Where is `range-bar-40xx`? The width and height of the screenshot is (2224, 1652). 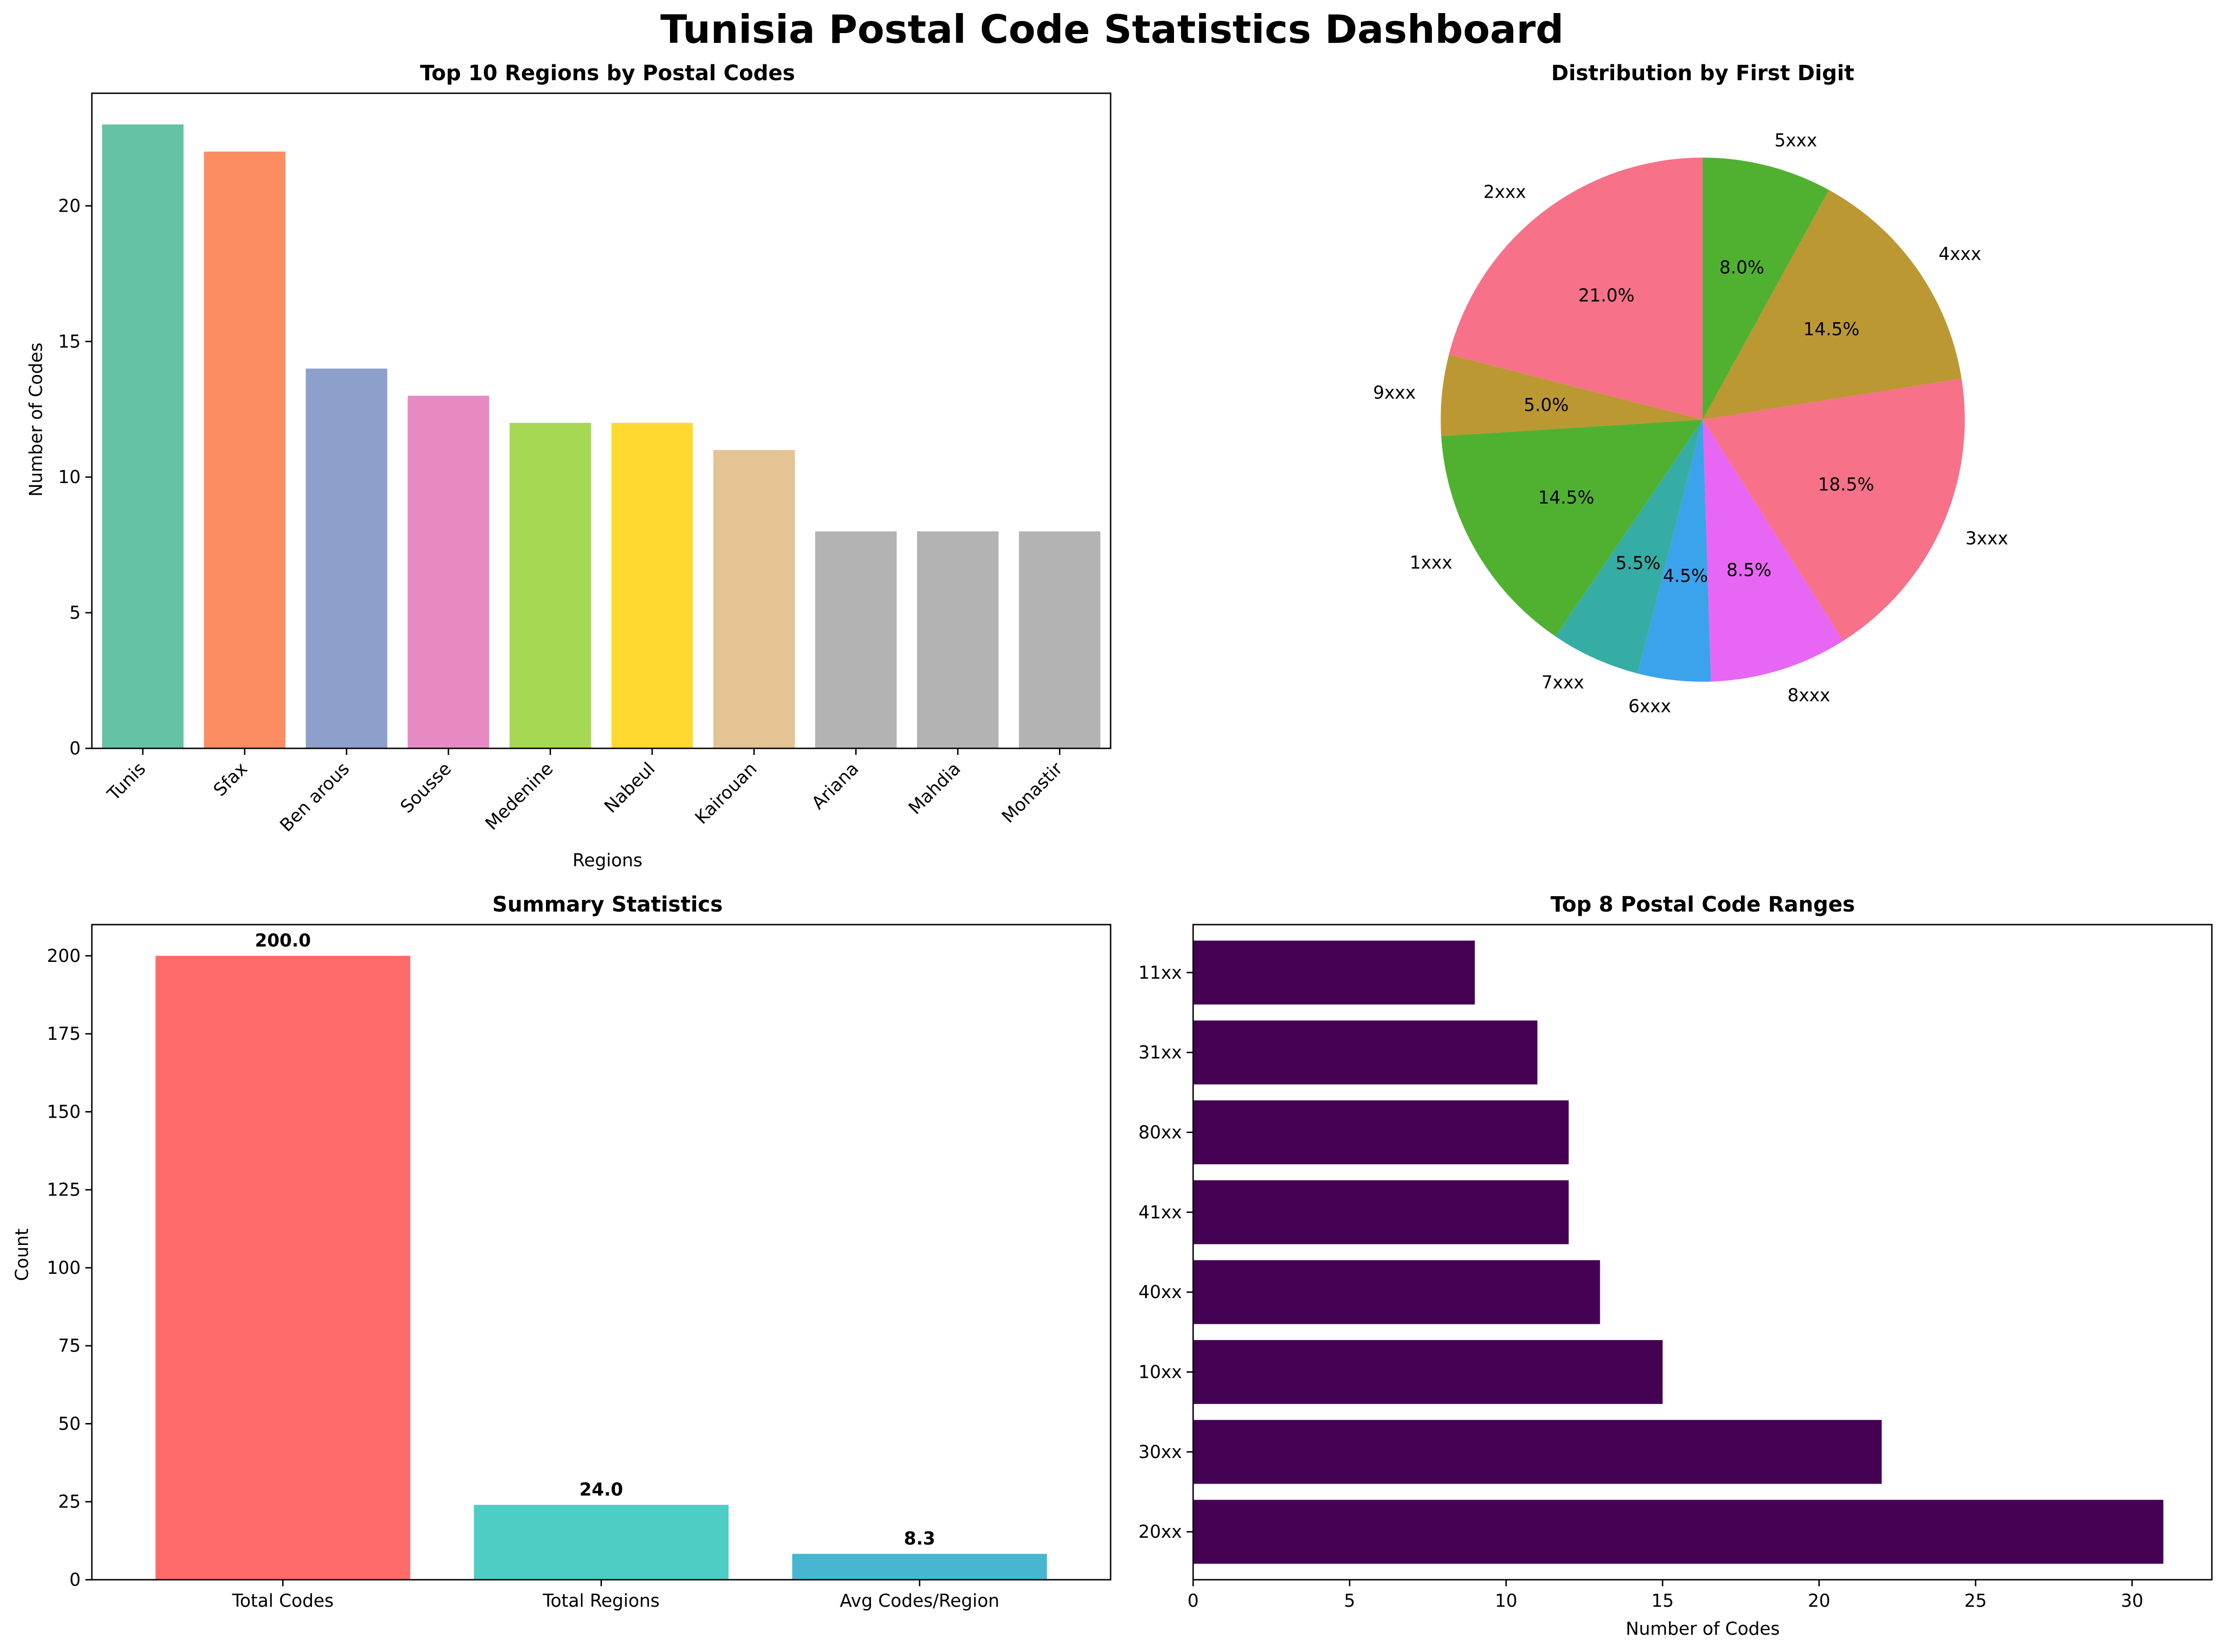
range-bar-40xx is located at coordinates (1396, 1292).